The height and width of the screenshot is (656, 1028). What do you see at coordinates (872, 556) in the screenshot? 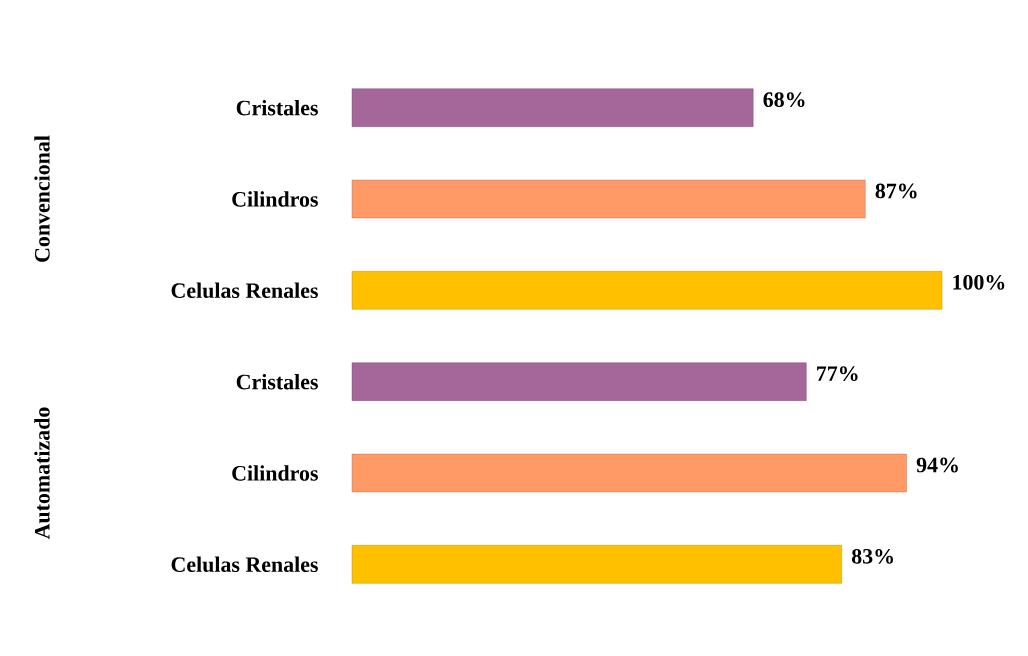
I see `data-label: 83%` at bounding box center [872, 556].